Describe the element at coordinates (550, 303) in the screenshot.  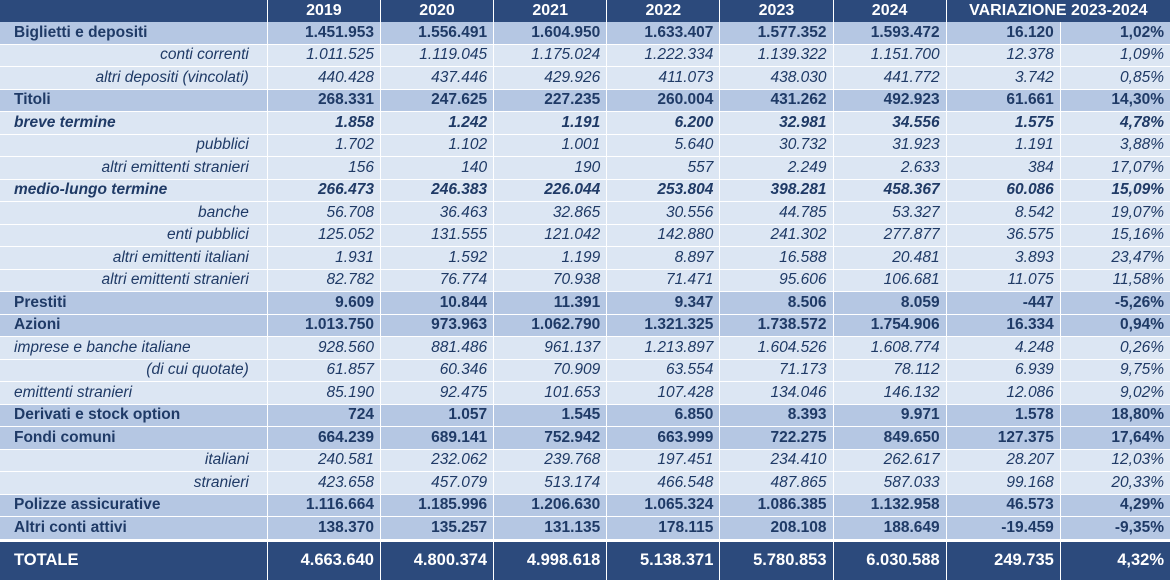
I see `value-cell: 11.391` at that location.